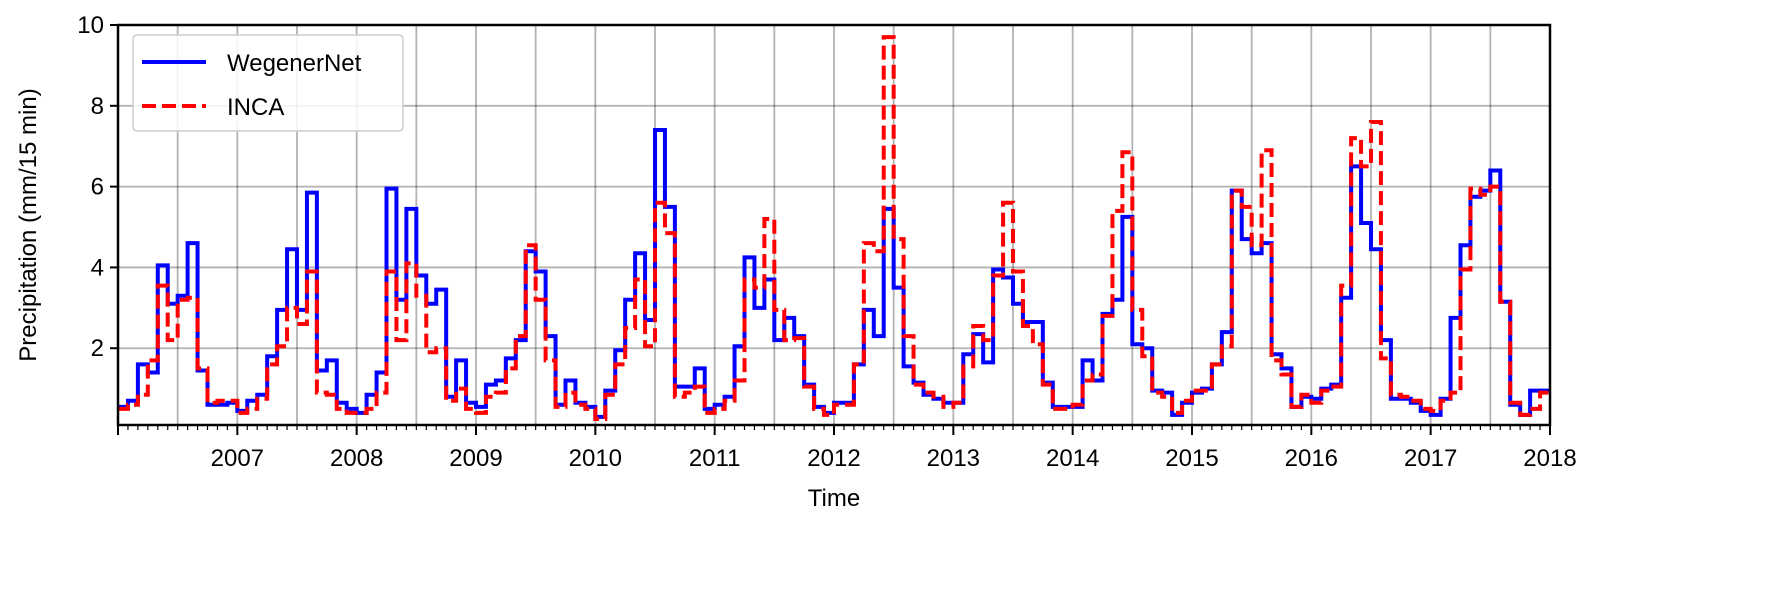 This screenshot has width=1781, height=594. Describe the element at coordinates (237, 458) in the screenshot. I see `x-tick-label: 2007` at that location.